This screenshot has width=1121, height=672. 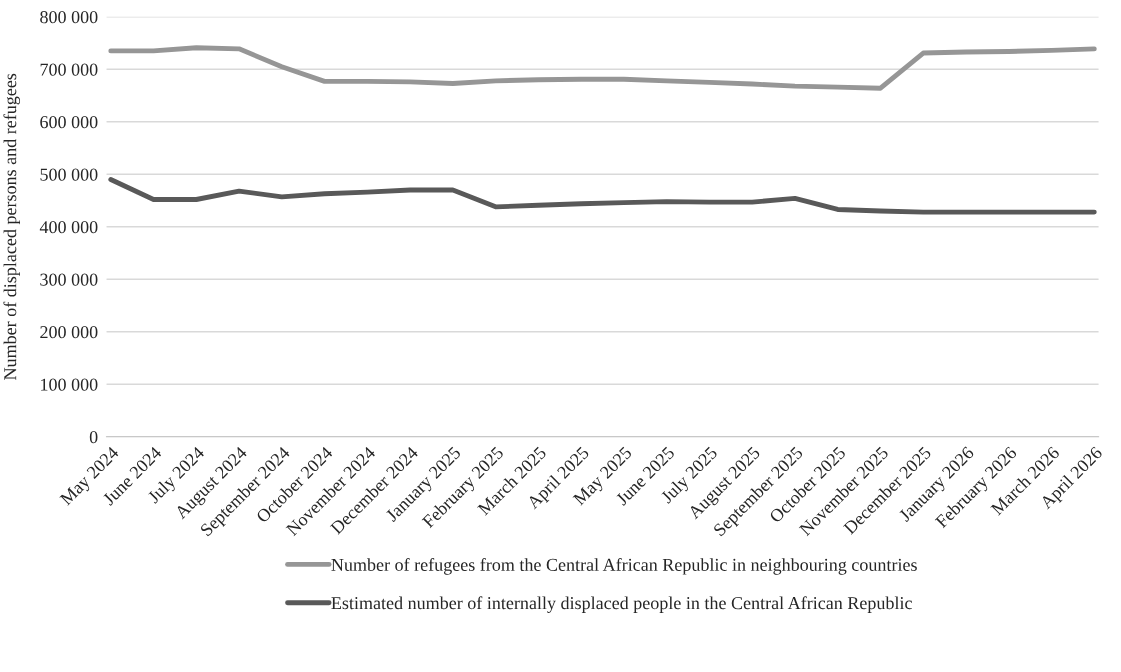 What do you see at coordinates (68, 227) in the screenshot?
I see `y-tick-label: 400 000` at bounding box center [68, 227].